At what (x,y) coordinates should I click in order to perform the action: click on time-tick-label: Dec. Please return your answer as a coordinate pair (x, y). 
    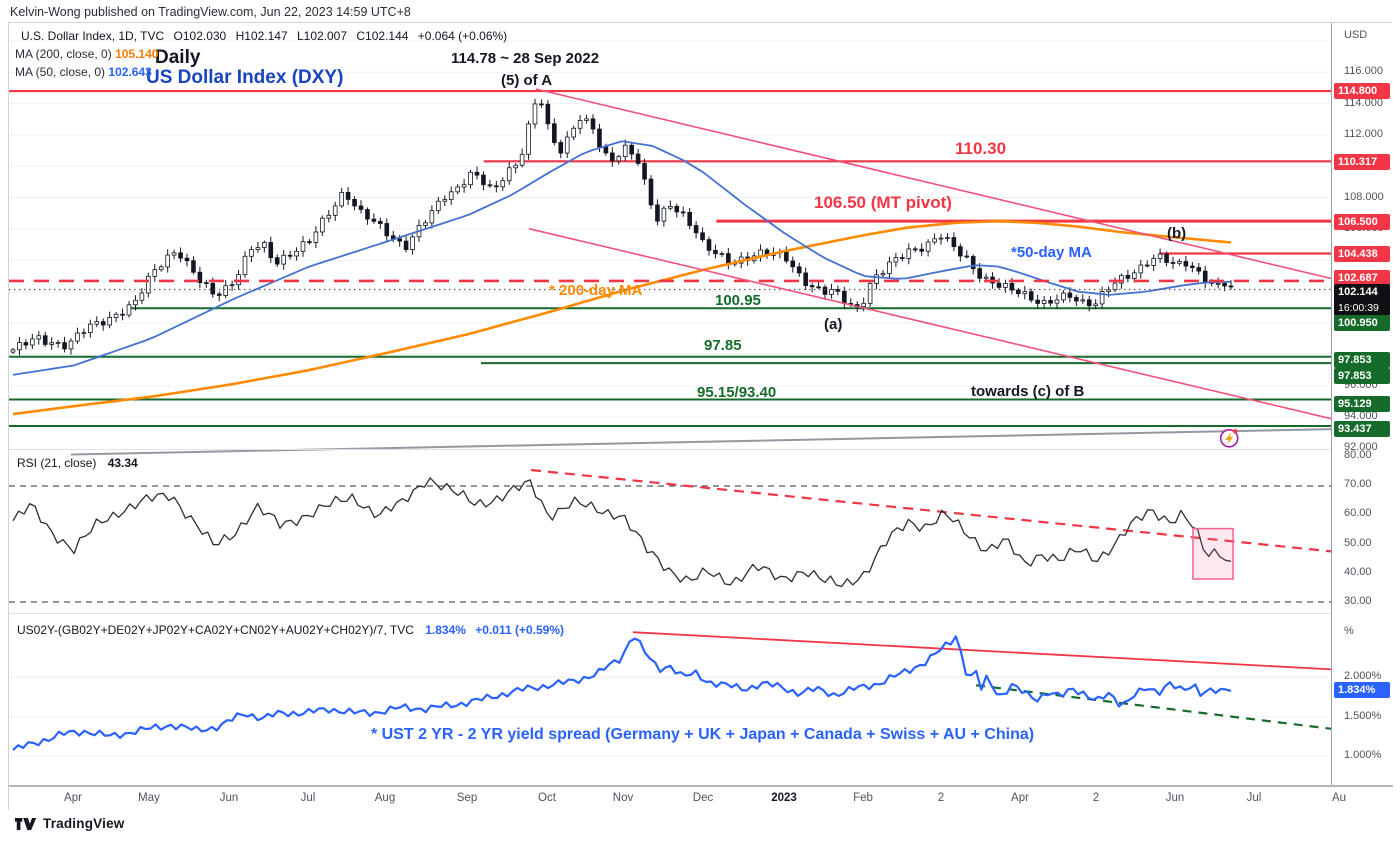
    Looking at the image, I should click on (703, 798).